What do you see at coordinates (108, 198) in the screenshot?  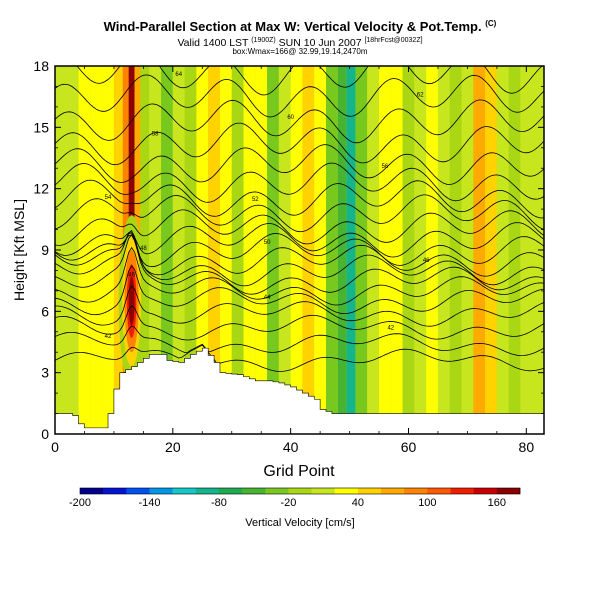 I see `isentrope-label: 54` at bounding box center [108, 198].